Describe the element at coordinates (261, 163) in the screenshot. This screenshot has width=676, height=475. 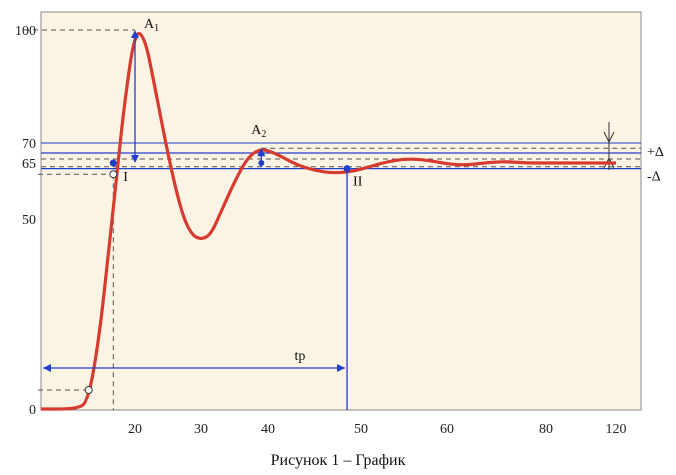
I see `A2-base-dot` at that location.